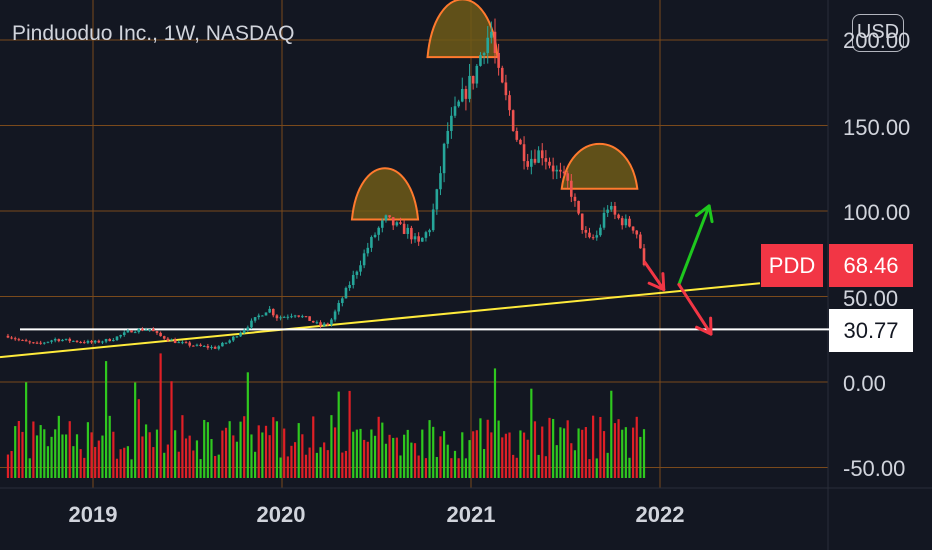 This screenshot has width=932, height=550. I want to click on trend-lines, so click(415, 320).